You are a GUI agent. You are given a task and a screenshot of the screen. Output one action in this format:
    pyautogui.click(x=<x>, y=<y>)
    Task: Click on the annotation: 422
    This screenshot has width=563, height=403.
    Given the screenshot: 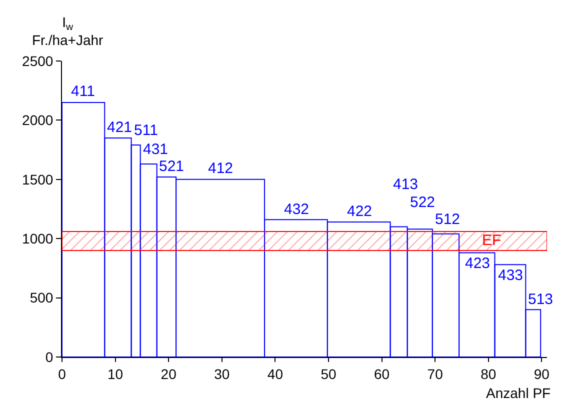 What is the action you would take?
    pyautogui.click(x=359, y=211)
    